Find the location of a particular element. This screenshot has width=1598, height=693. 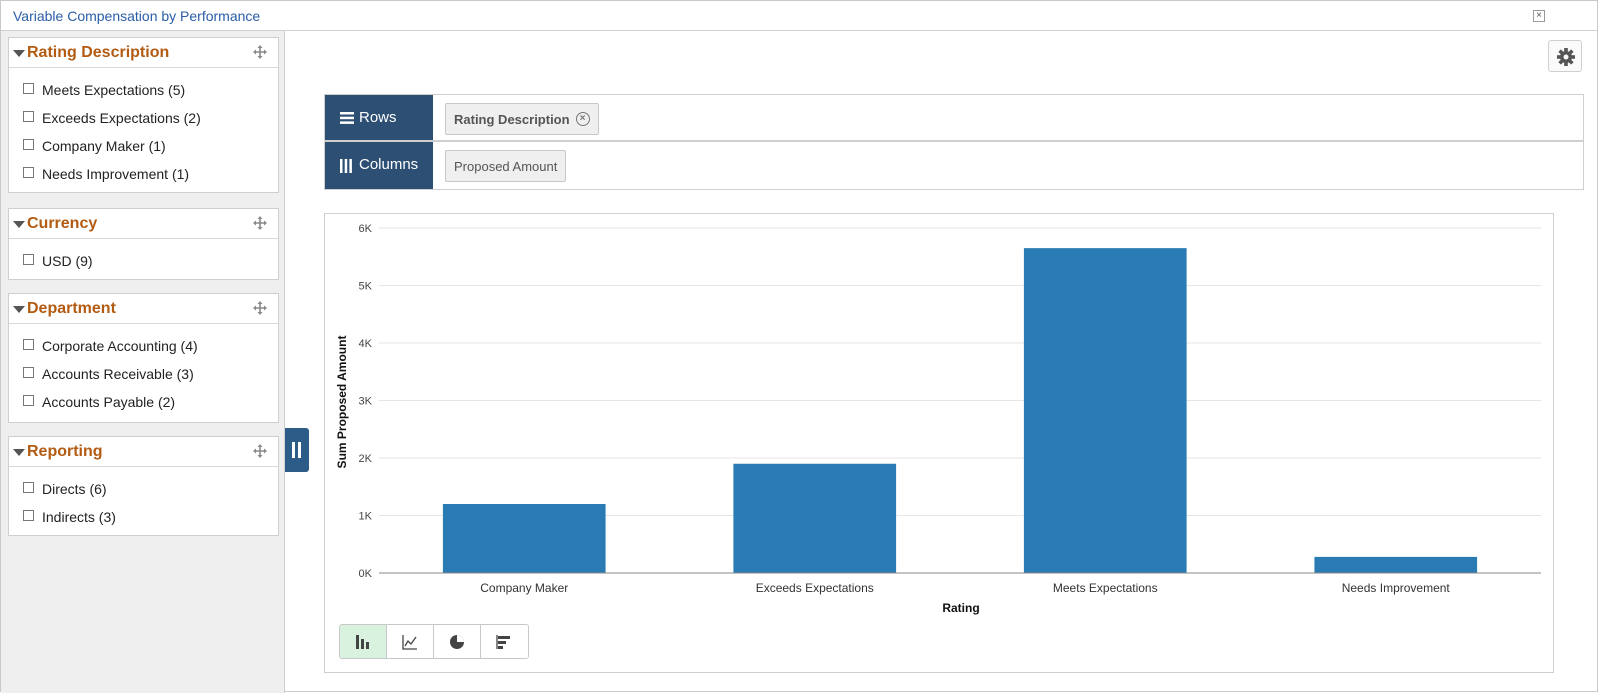

x-tick-label: Company Maker is located at coordinates (524, 588).